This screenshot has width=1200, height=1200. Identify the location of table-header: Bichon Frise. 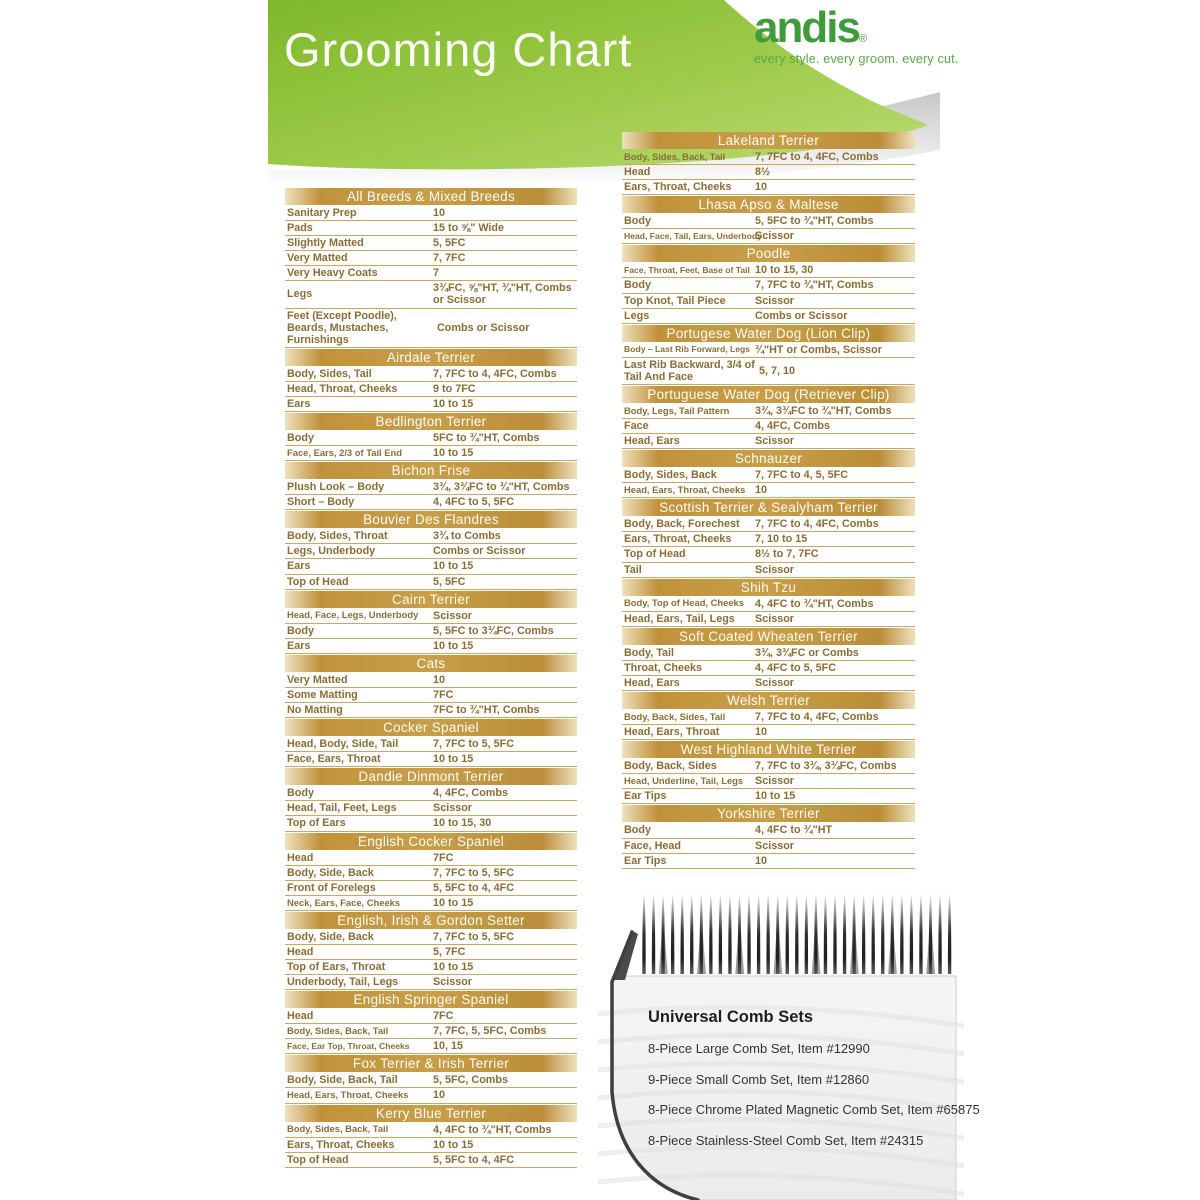
(431, 471).